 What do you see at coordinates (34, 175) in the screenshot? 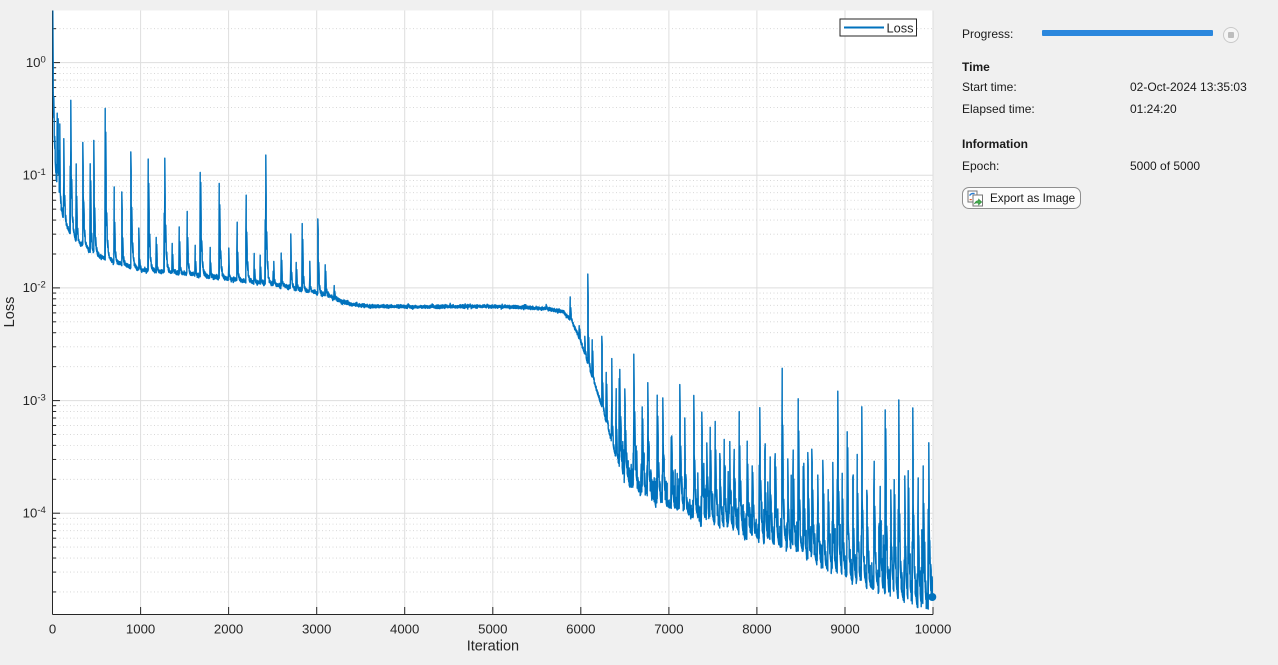
I see `svg-text: 10⁻¹` at bounding box center [34, 175].